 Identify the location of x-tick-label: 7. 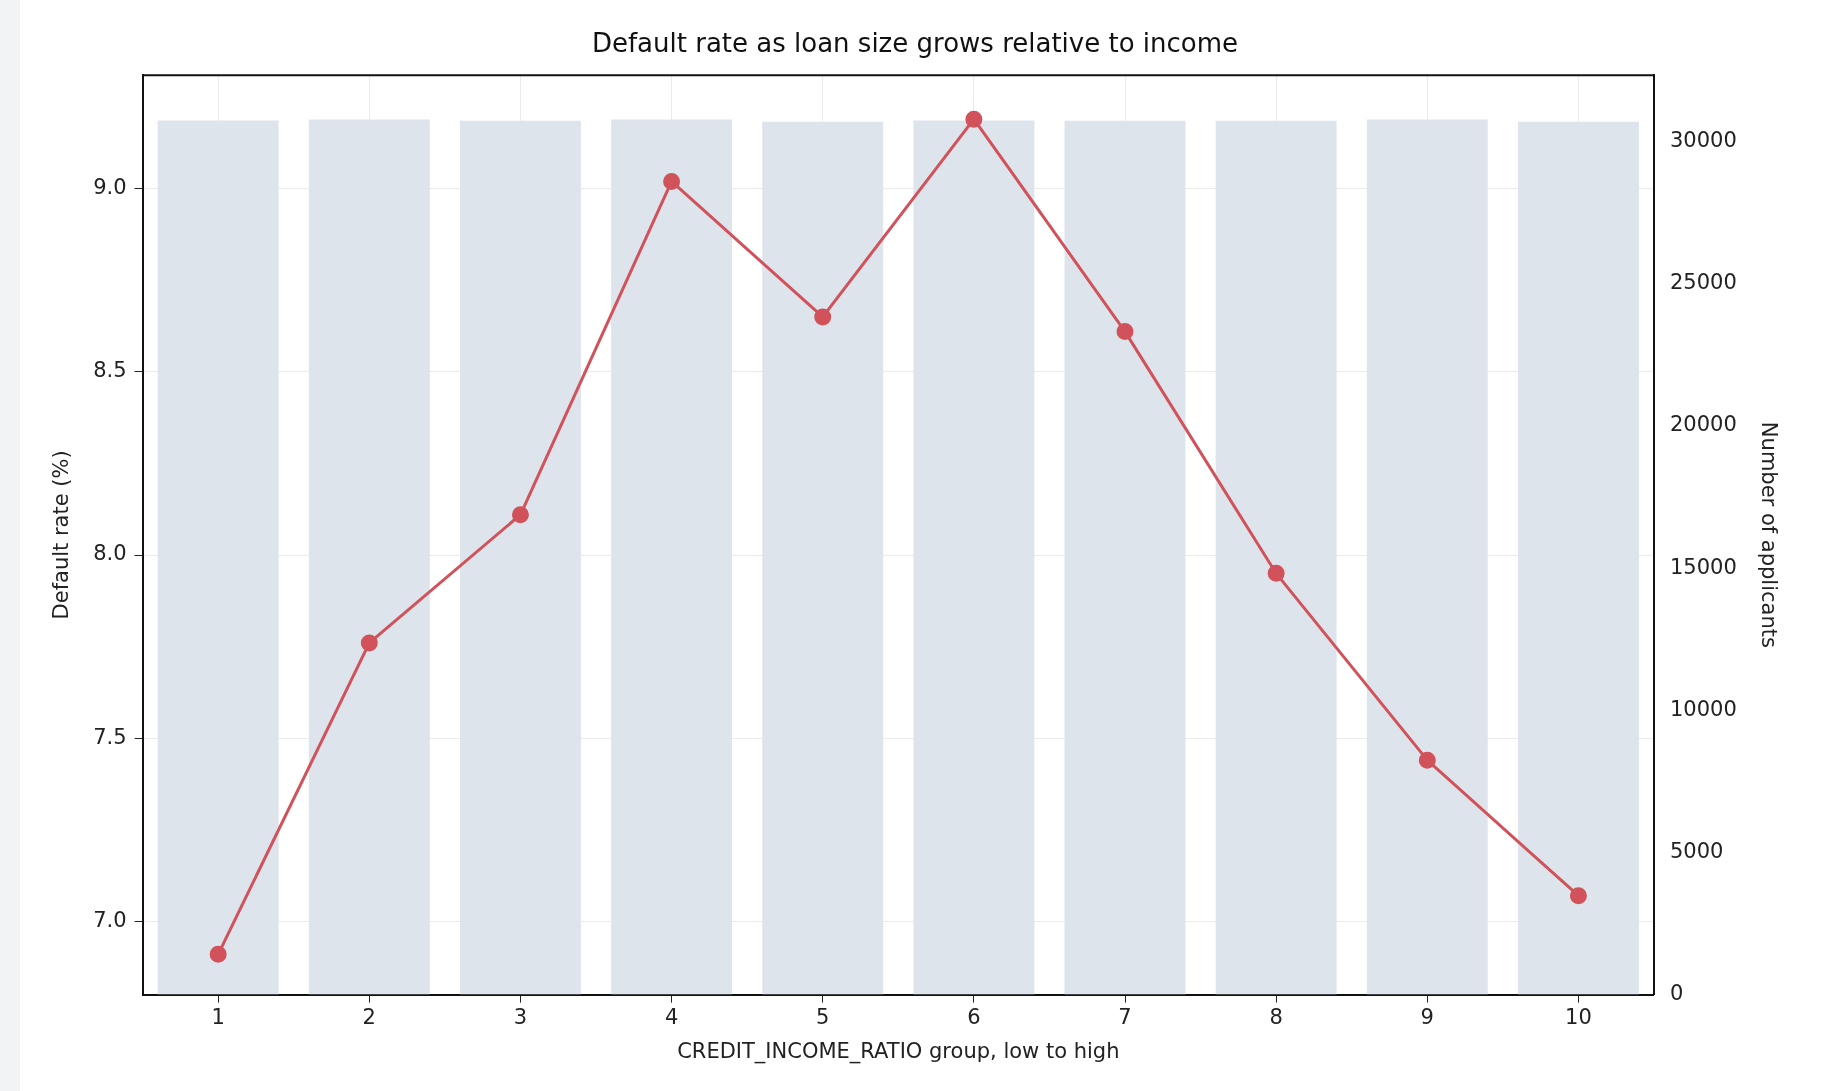
(1125, 1016).